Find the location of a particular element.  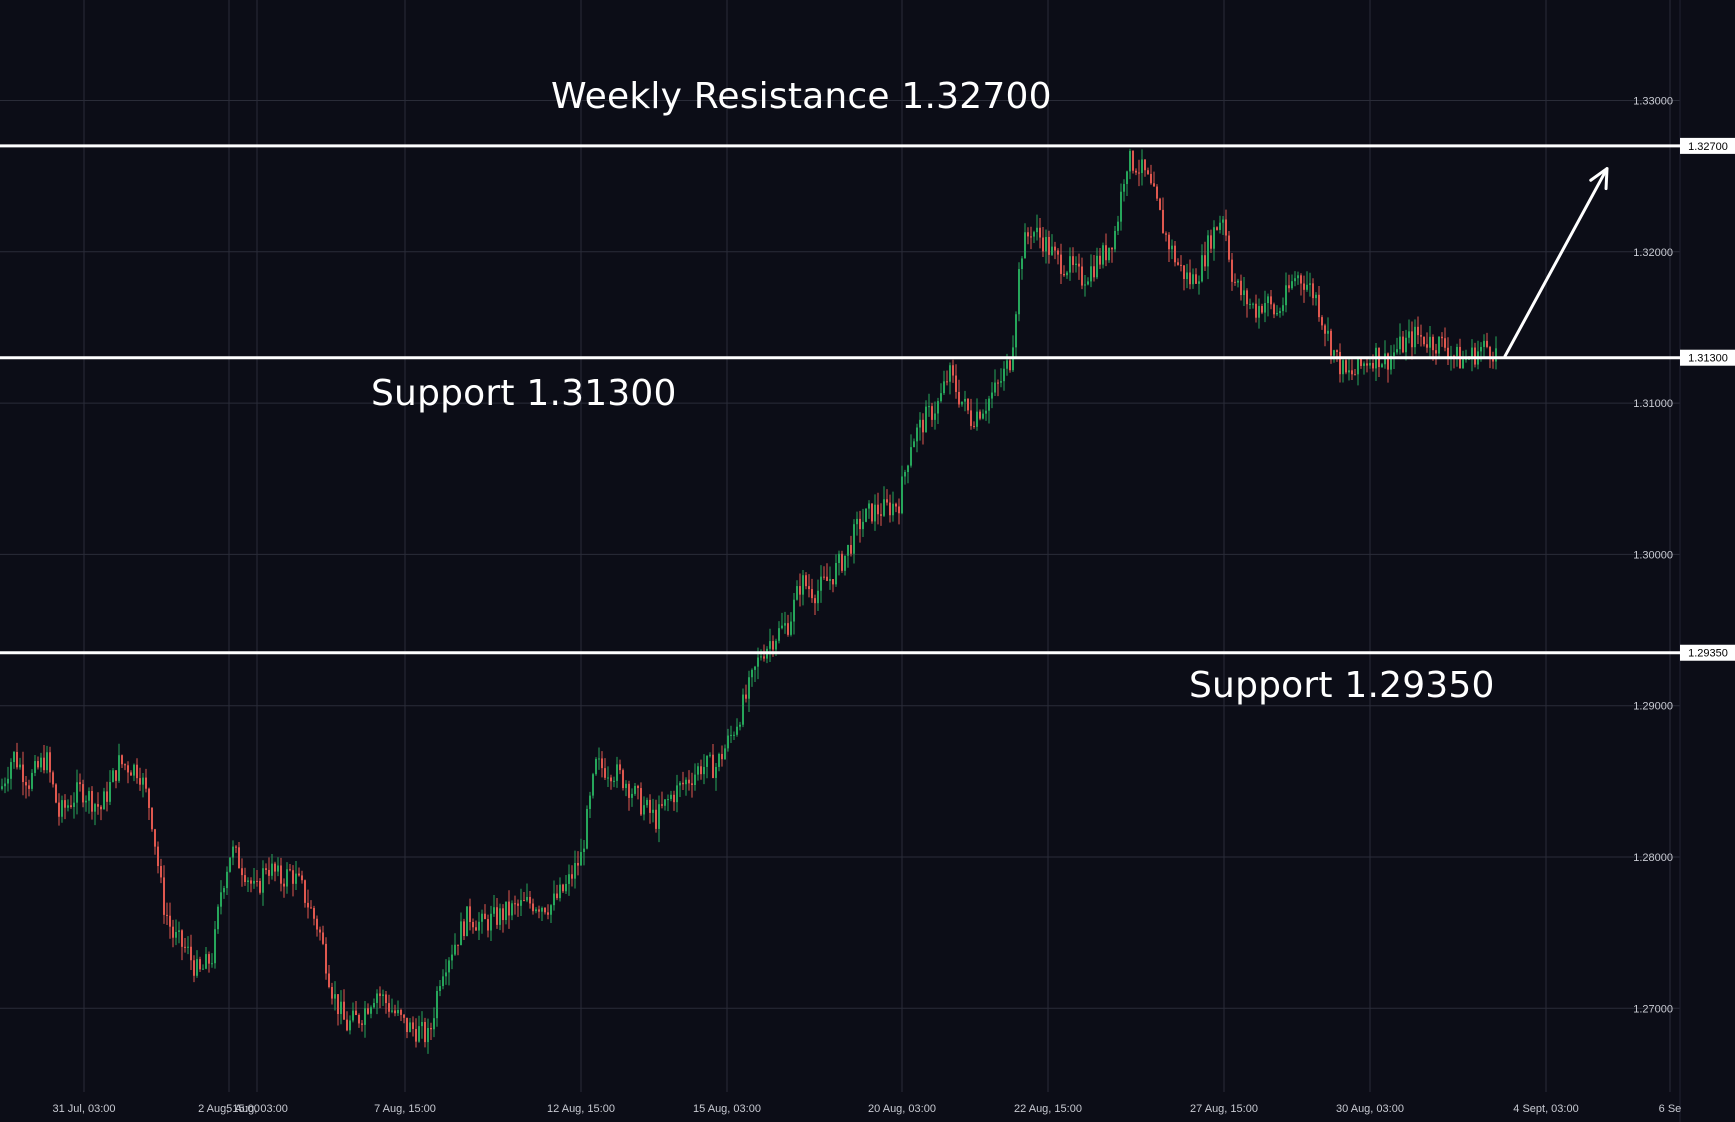

resistance-label: Weekly Resistance 1.32700 is located at coordinates (801, 96).